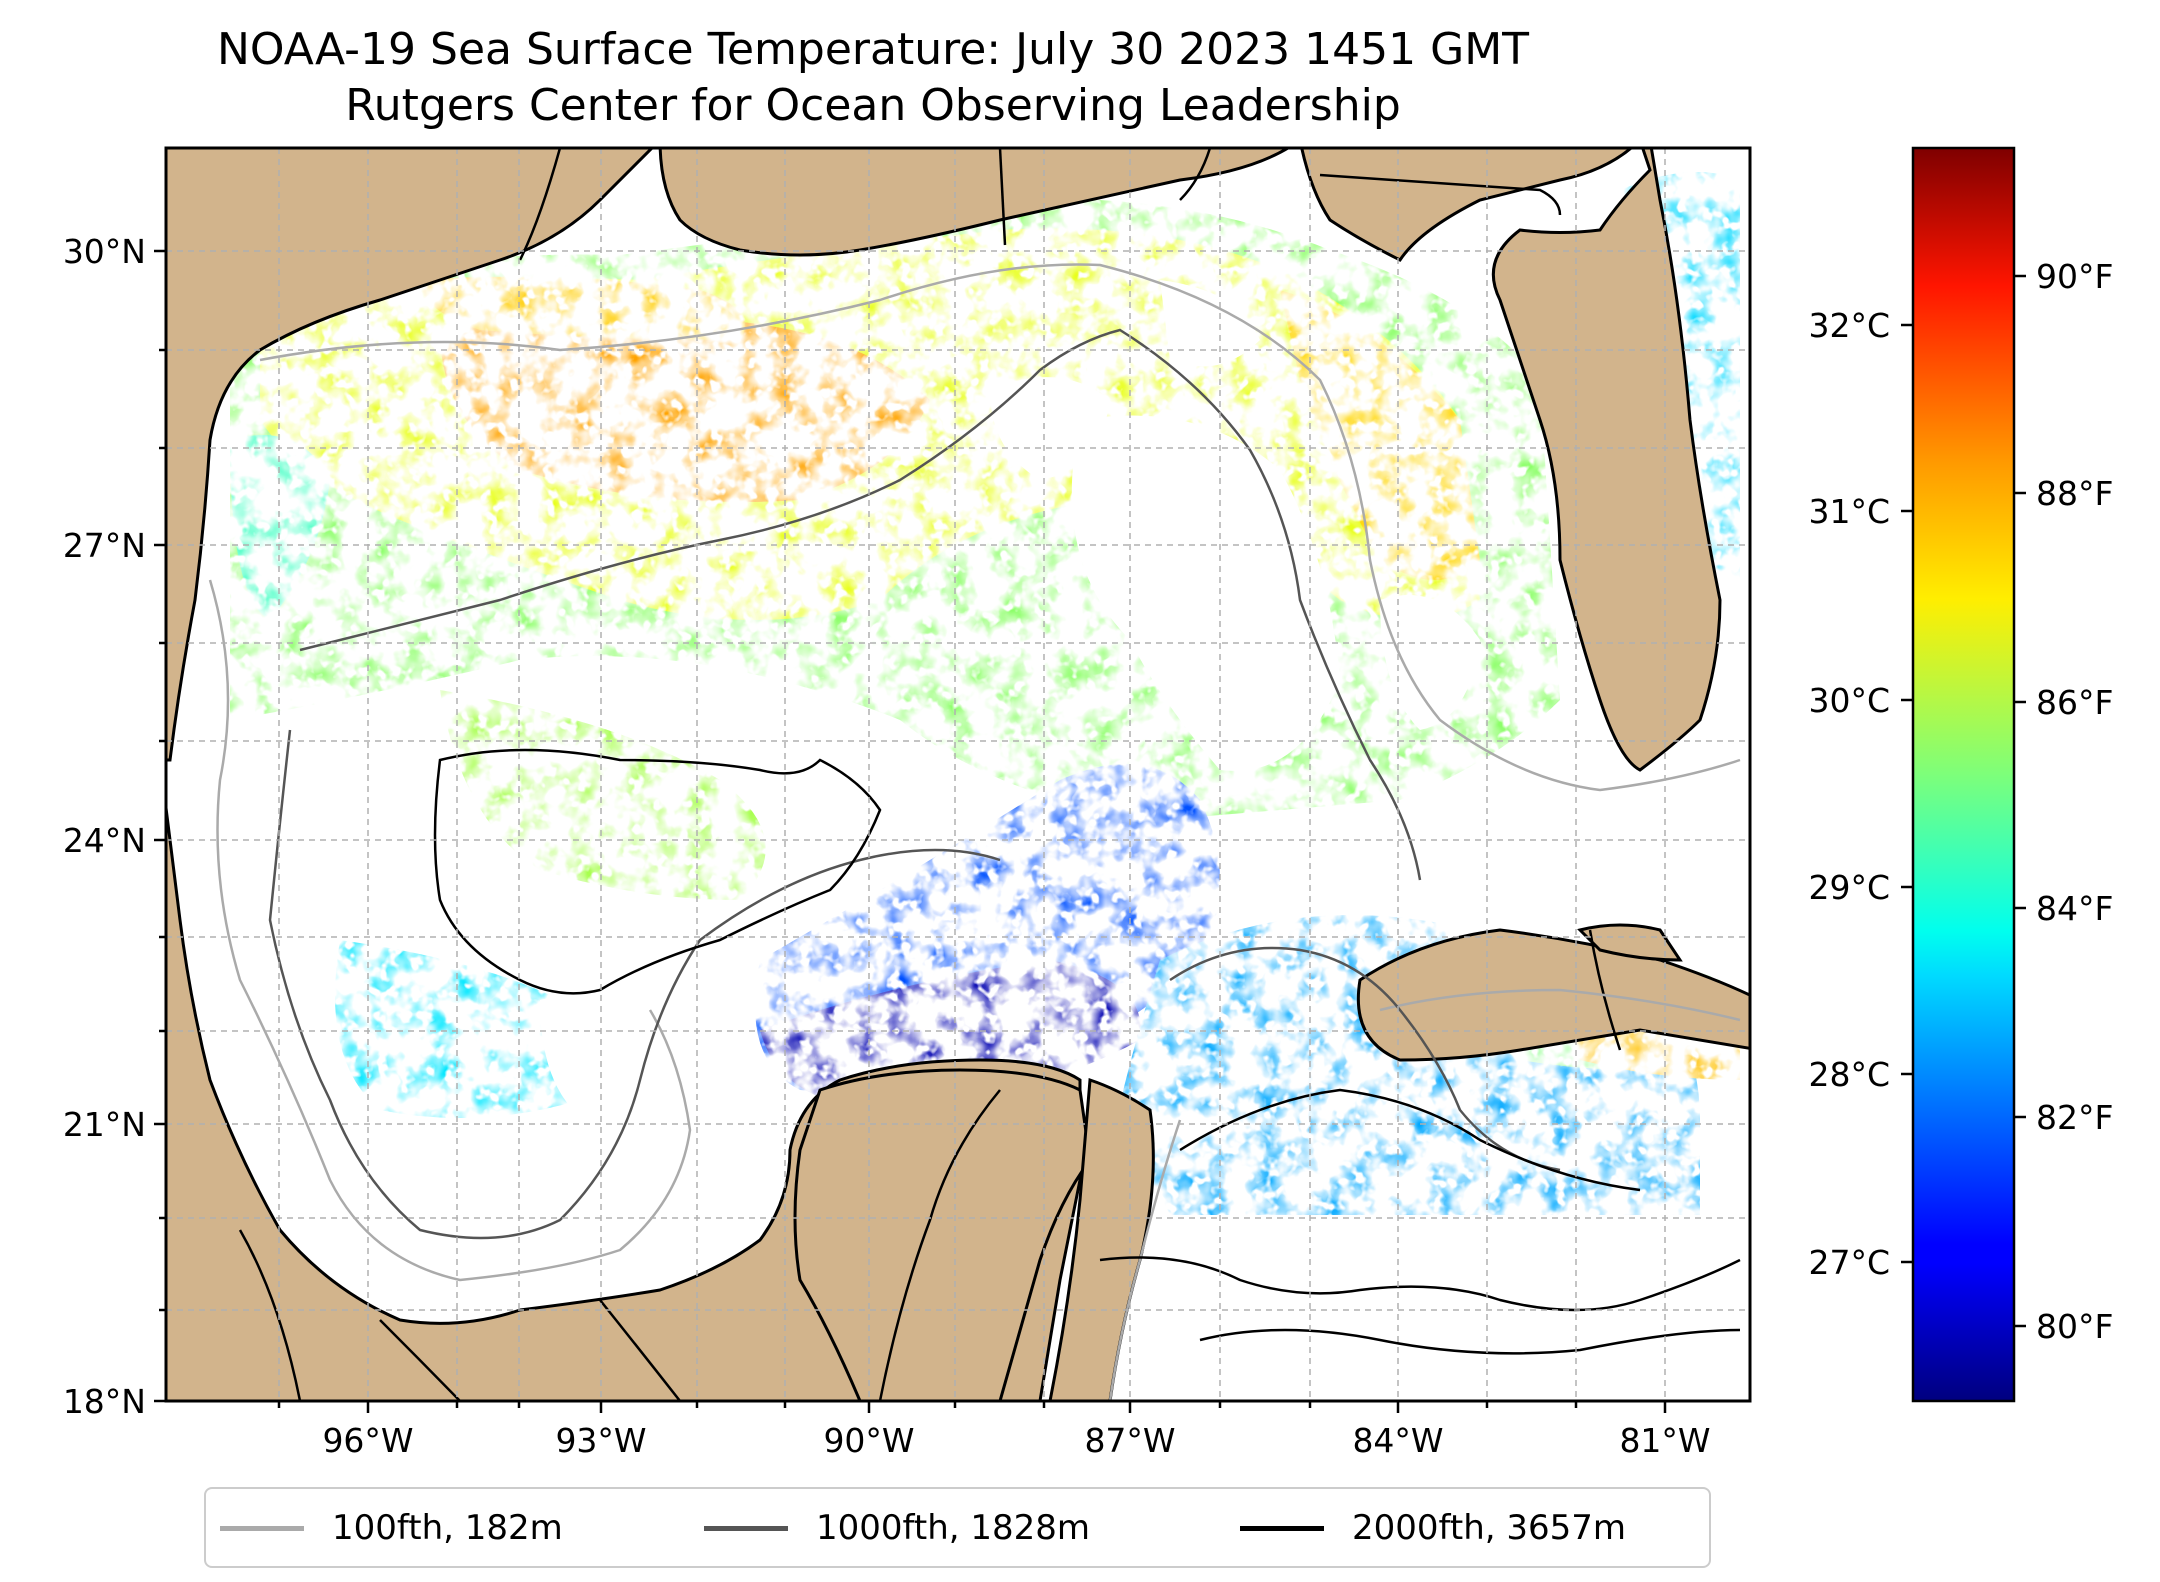 The height and width of the screenshot is (1582, 2160). I want to click on celsius-tick-label: 27°C, so click(1849, 1262).